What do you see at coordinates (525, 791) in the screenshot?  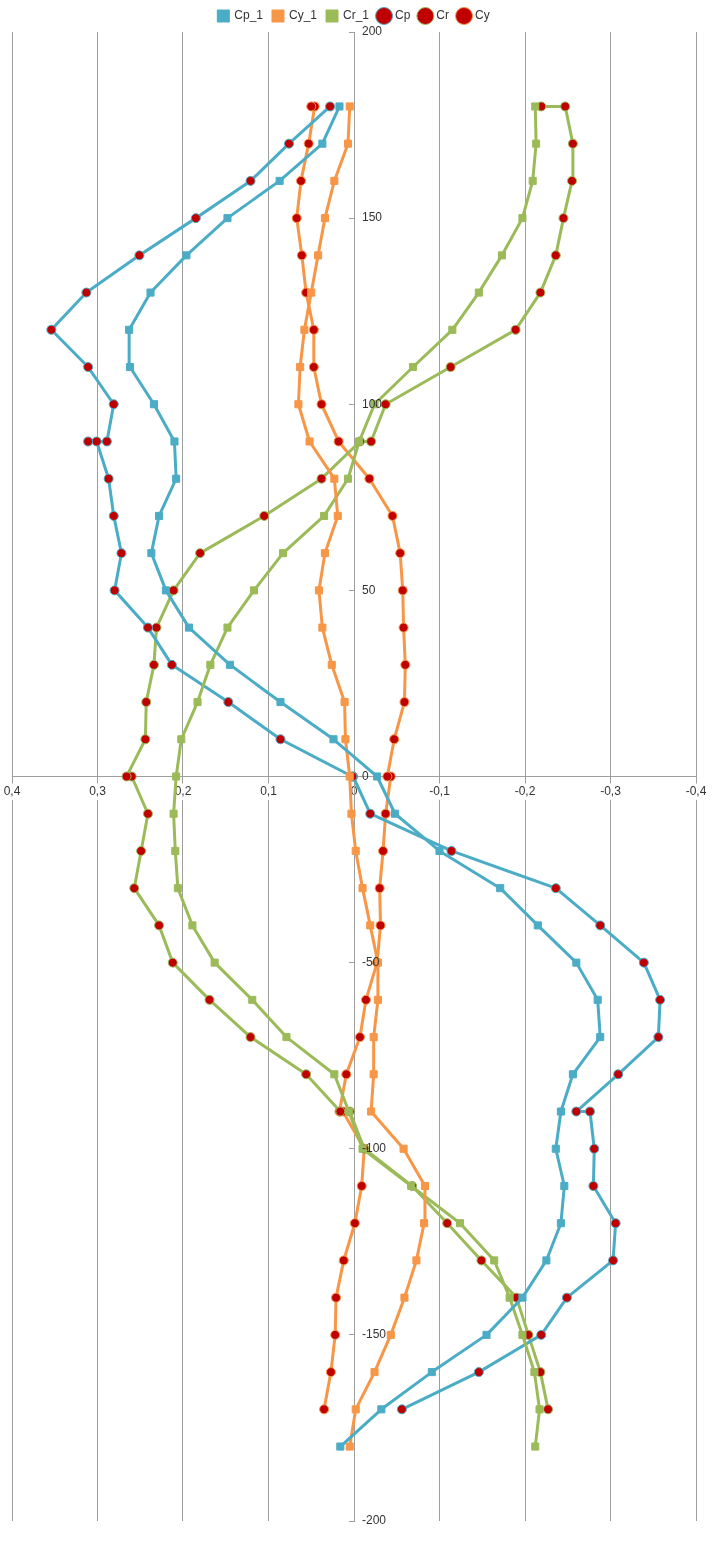 I see `x-tick-label: -0,2` at bounding box center [525, 791].